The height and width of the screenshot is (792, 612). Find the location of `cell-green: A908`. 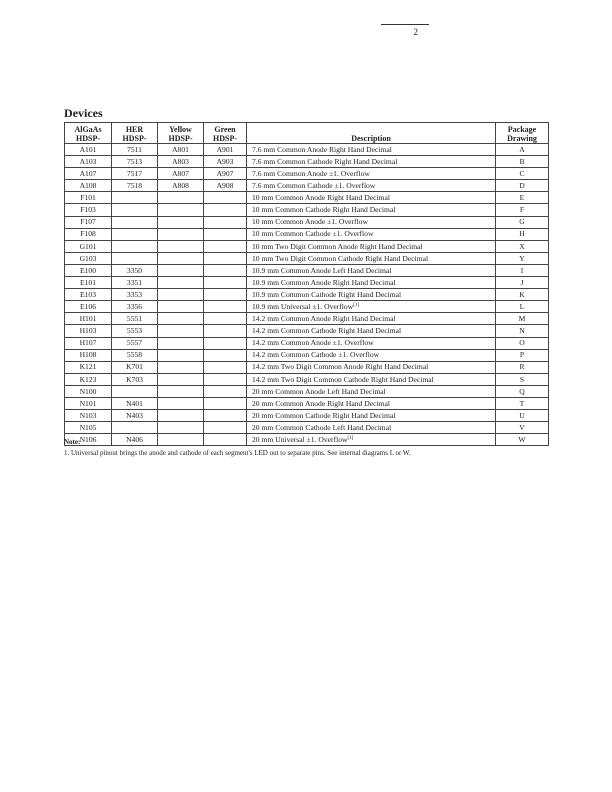

cell-green: A908 is located at coordinates (225, 186).